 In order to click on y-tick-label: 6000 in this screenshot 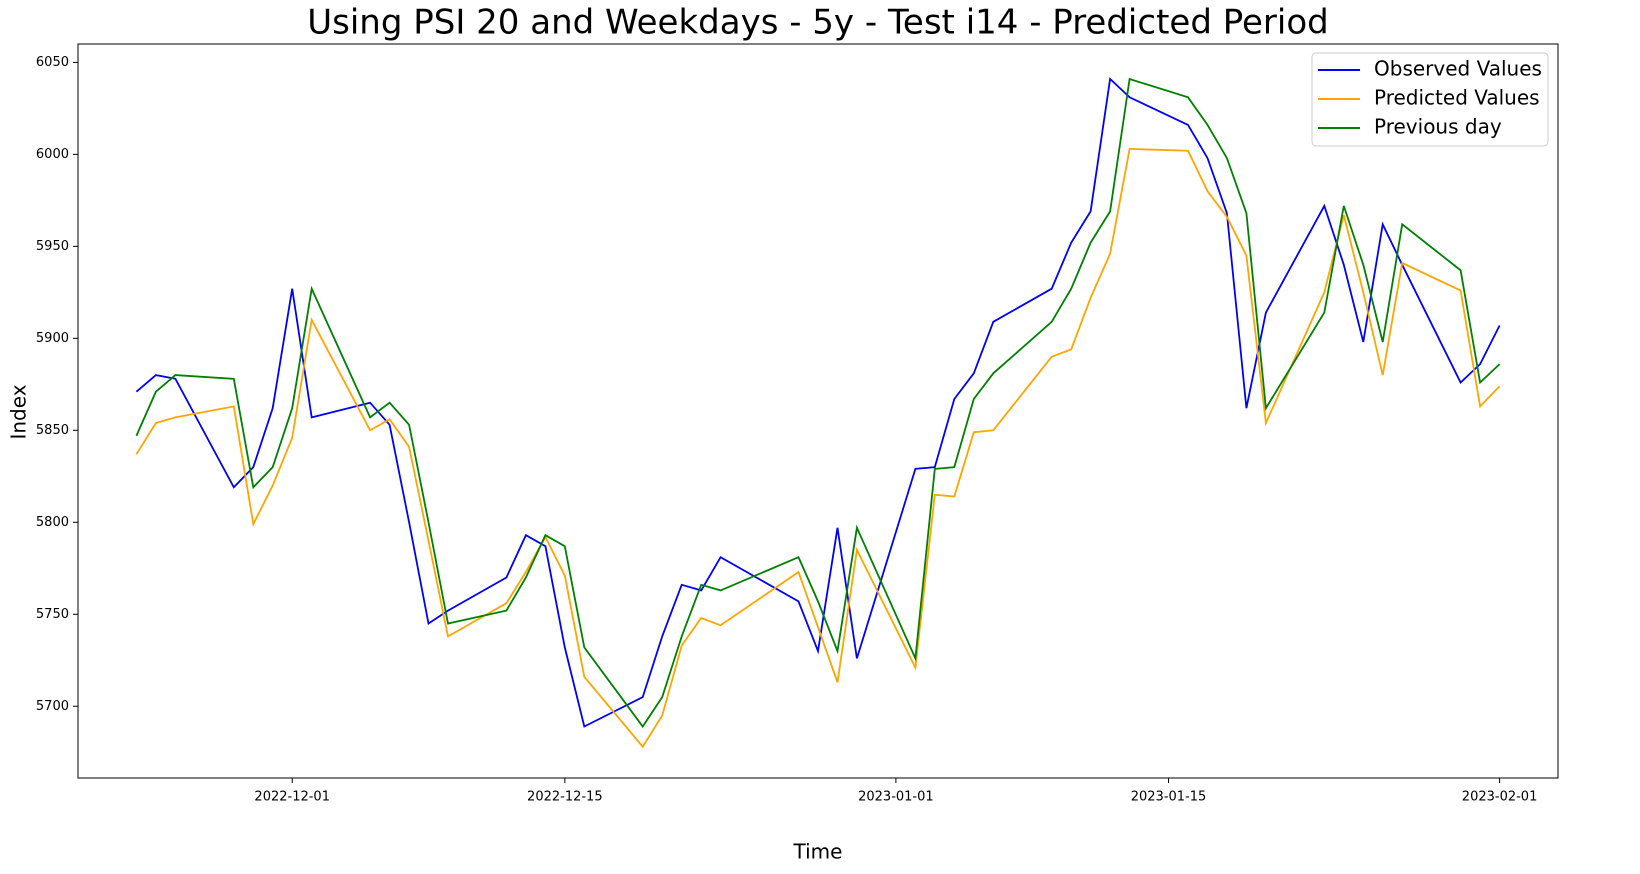, I will do `click(52, 154)`.